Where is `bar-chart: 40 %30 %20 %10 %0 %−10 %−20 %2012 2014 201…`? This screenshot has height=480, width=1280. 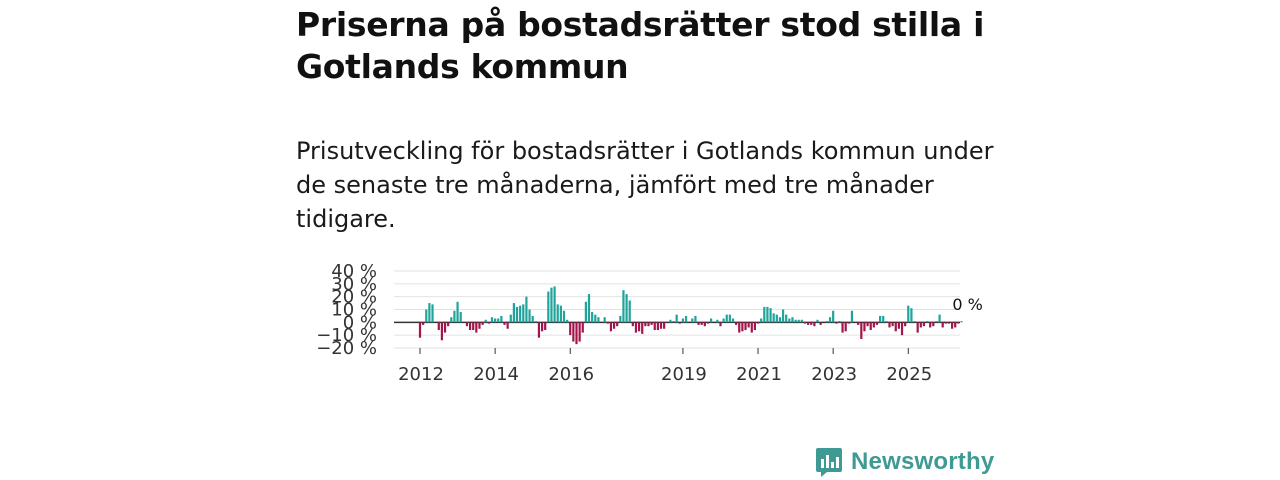
bar-chart: 40 %30 %20 %10 %0 %−10 %−20 %2012 2014 201… is located at coordinates (649, 323).